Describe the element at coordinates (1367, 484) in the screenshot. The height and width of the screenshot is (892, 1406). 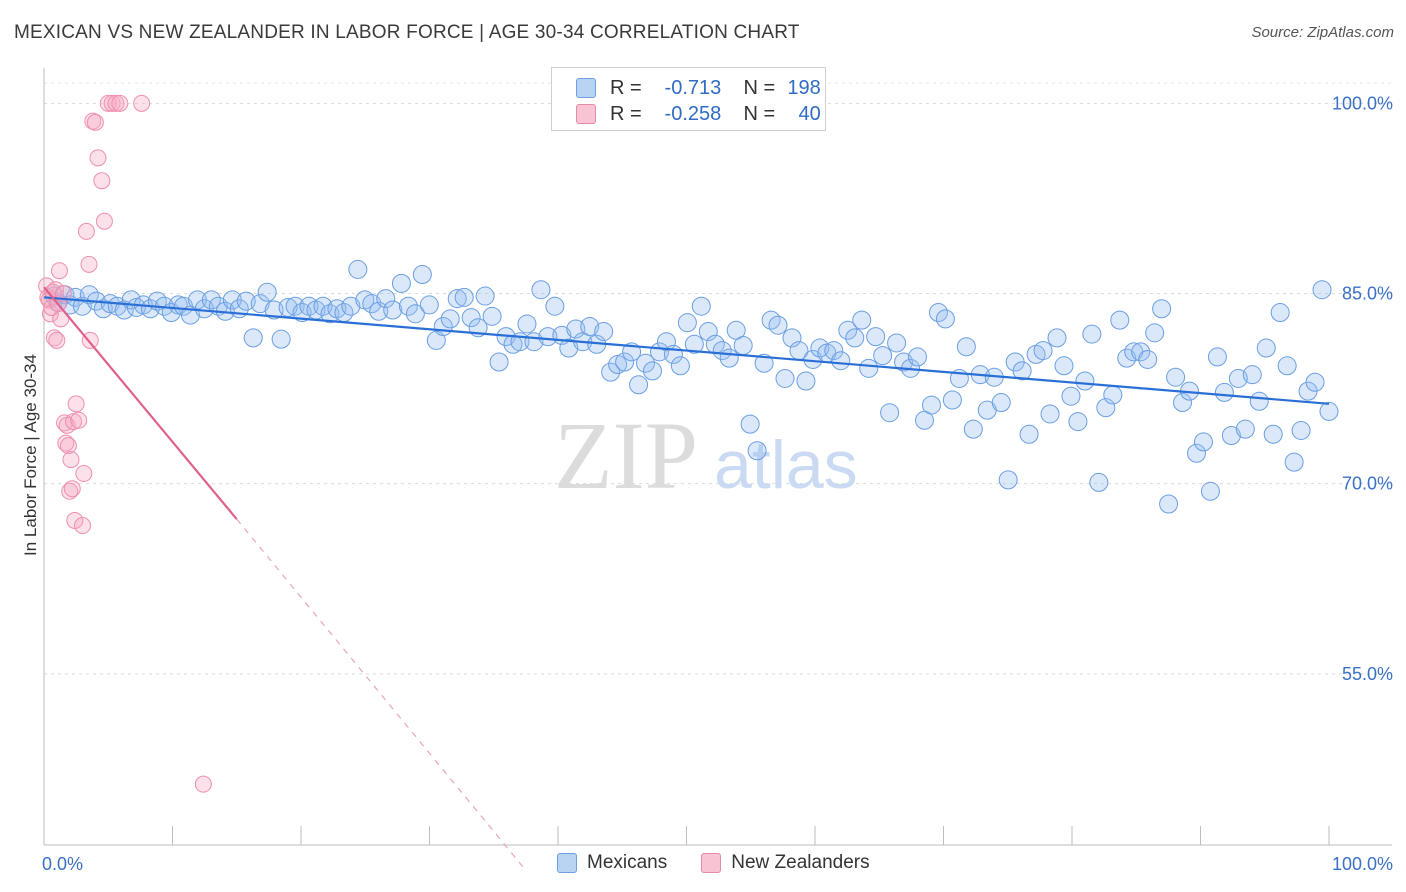
I see `y-tick-label: 70.0%` at that location.